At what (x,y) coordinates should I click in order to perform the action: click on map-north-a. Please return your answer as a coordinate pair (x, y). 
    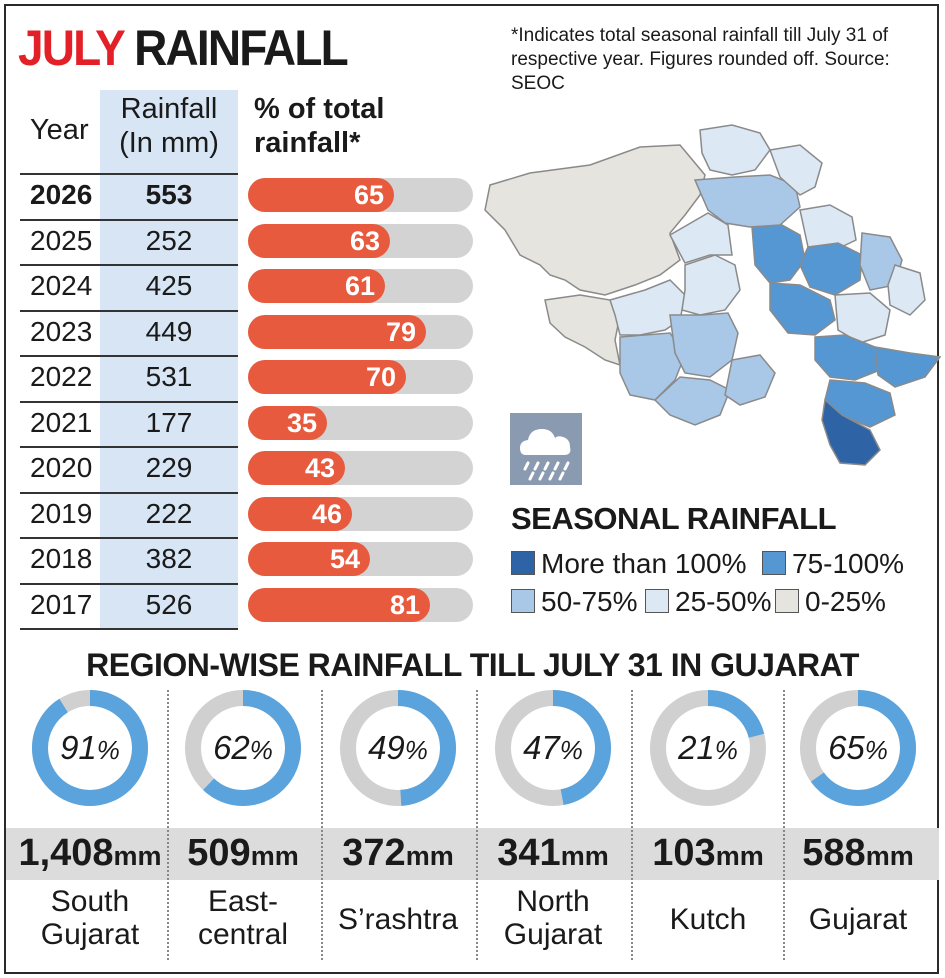
    Looking at the image, I should click on (735, 150).